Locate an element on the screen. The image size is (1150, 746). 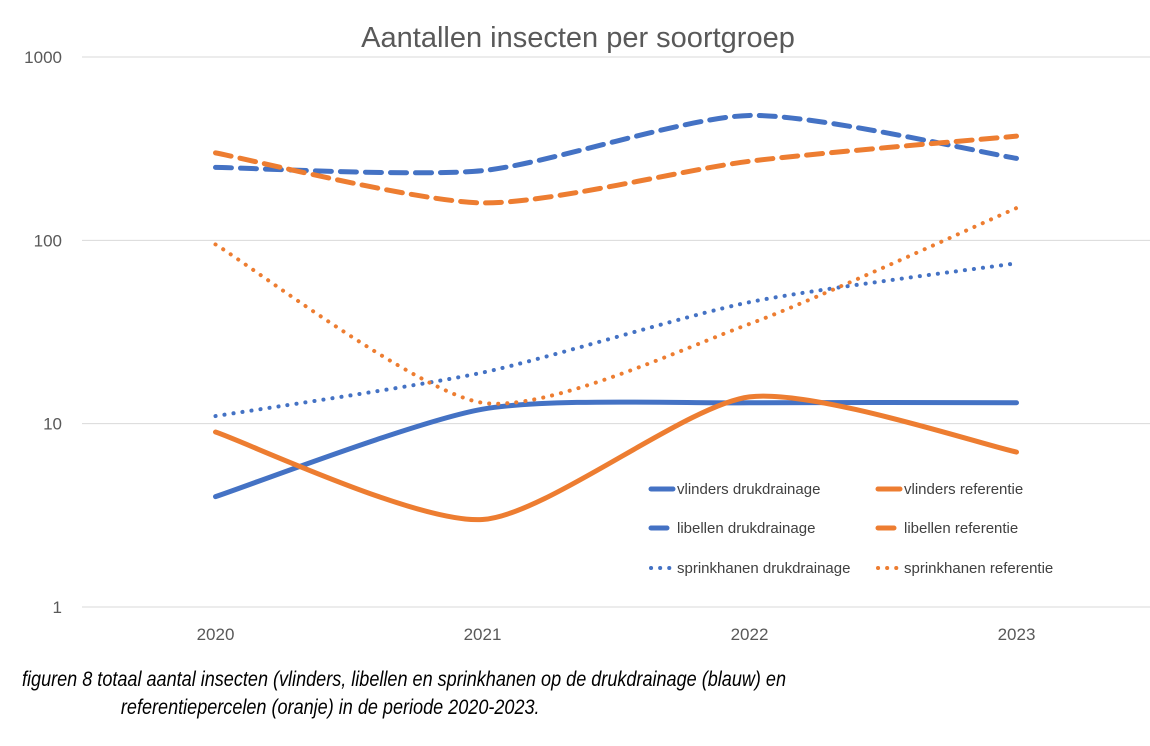
legend-item: libellen drukdrainage is located at coordinates (731, 528).